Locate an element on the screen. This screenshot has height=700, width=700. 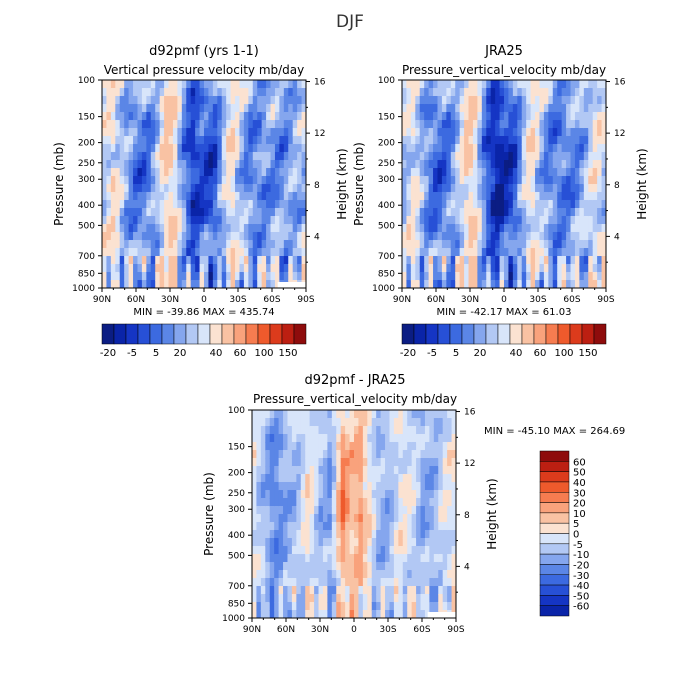
min-max-stats: MIN = -45.10 MAX = 264.69 is located at coordinates (554, 431).